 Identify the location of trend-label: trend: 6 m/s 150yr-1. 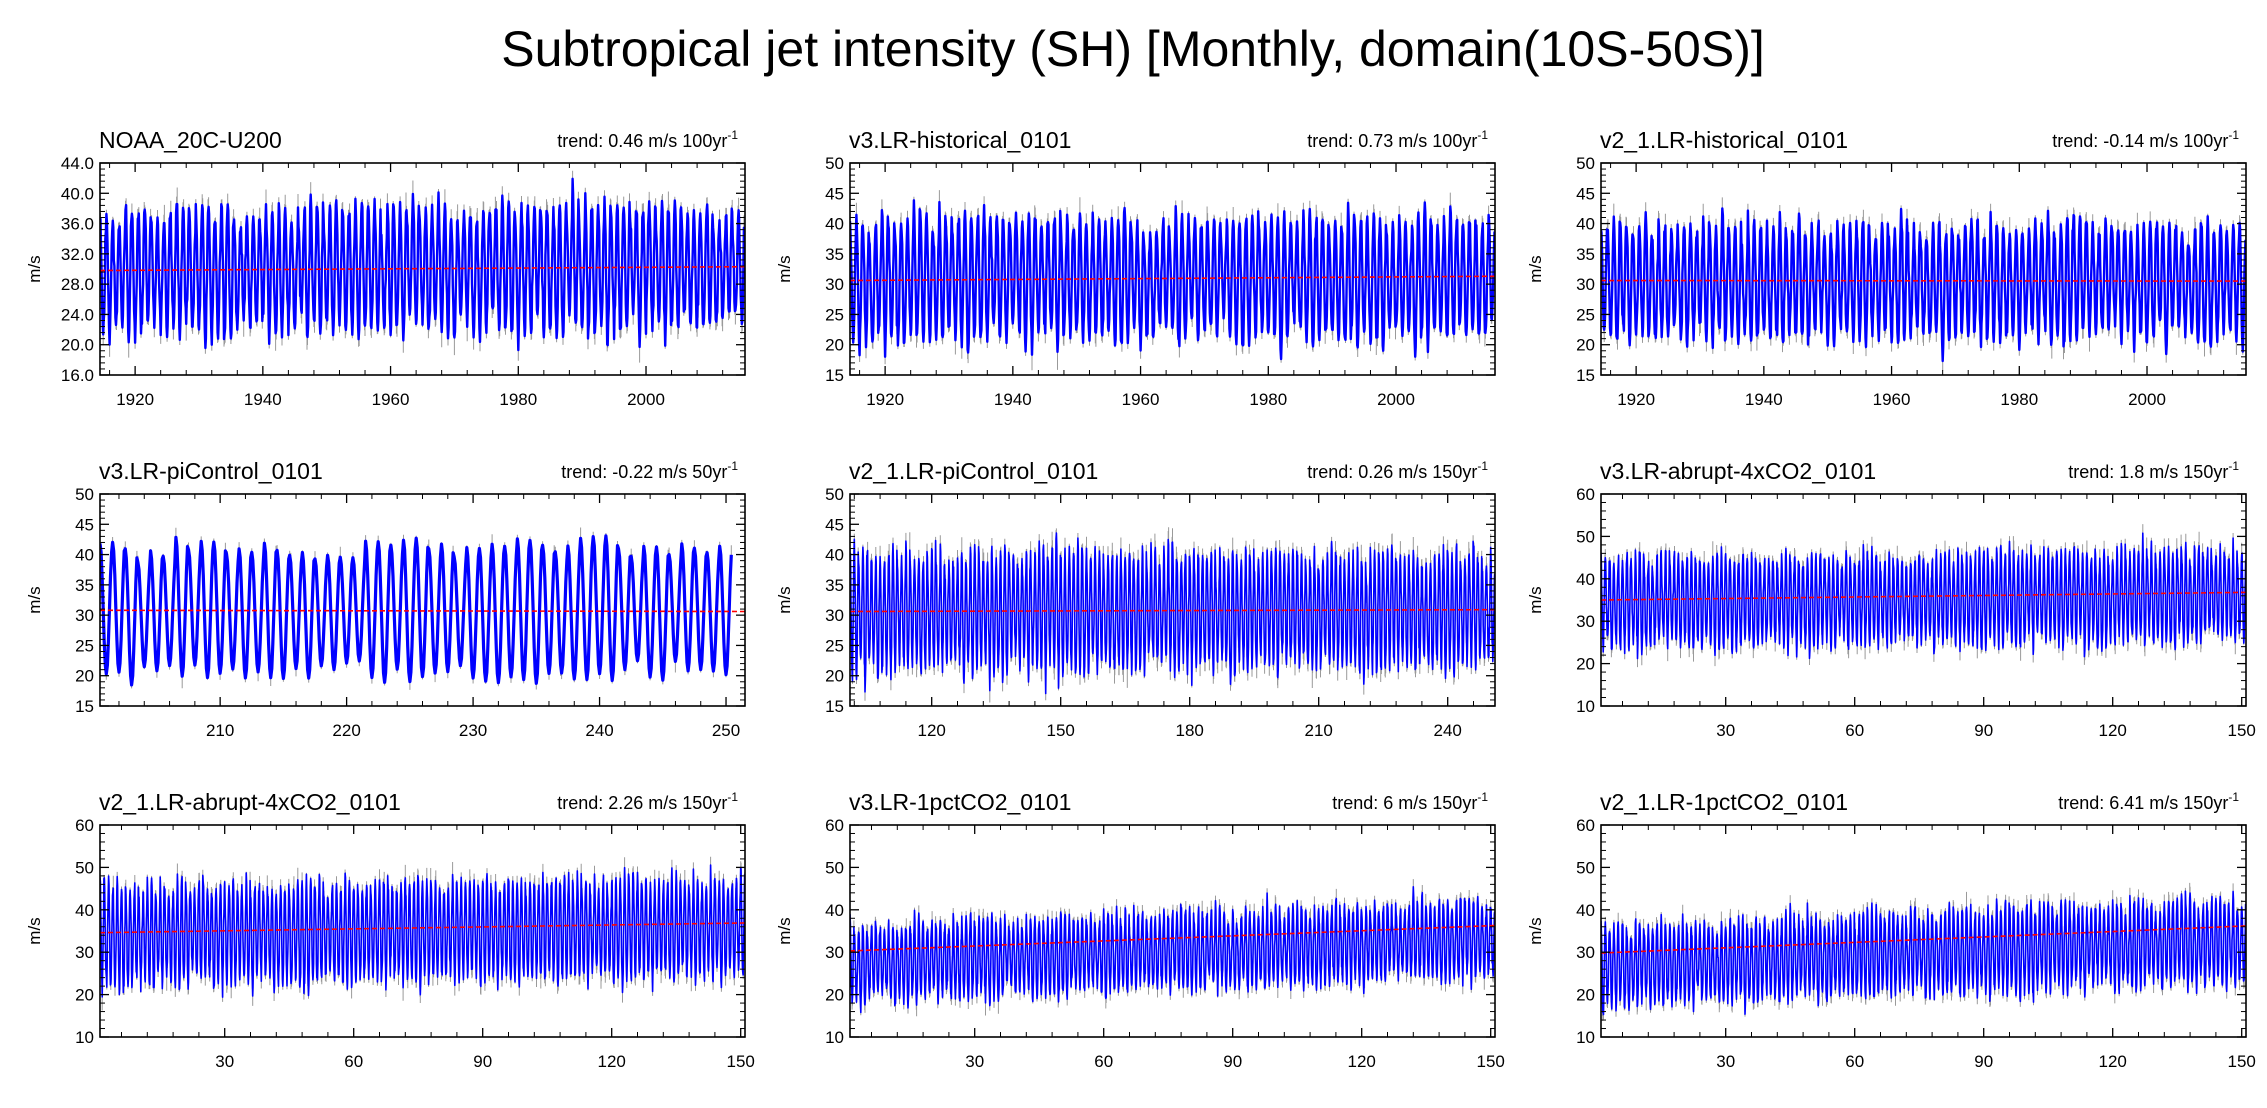
(1410, 801).